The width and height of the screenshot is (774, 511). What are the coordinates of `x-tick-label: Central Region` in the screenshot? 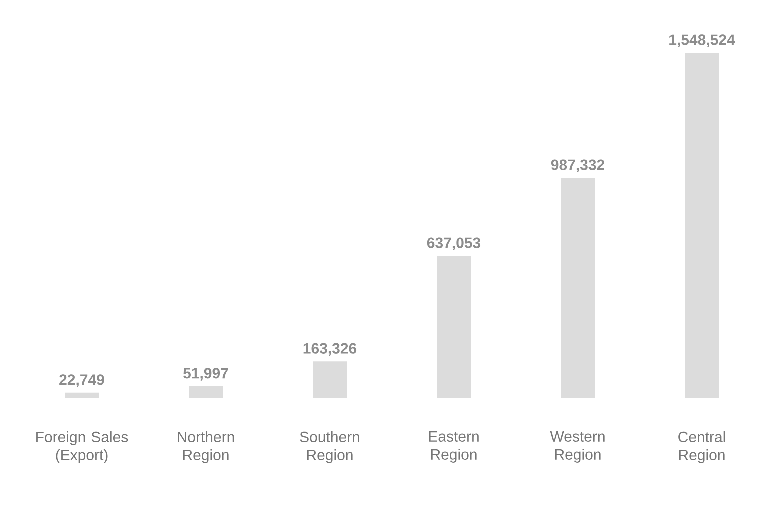 It's located at (702, 448).